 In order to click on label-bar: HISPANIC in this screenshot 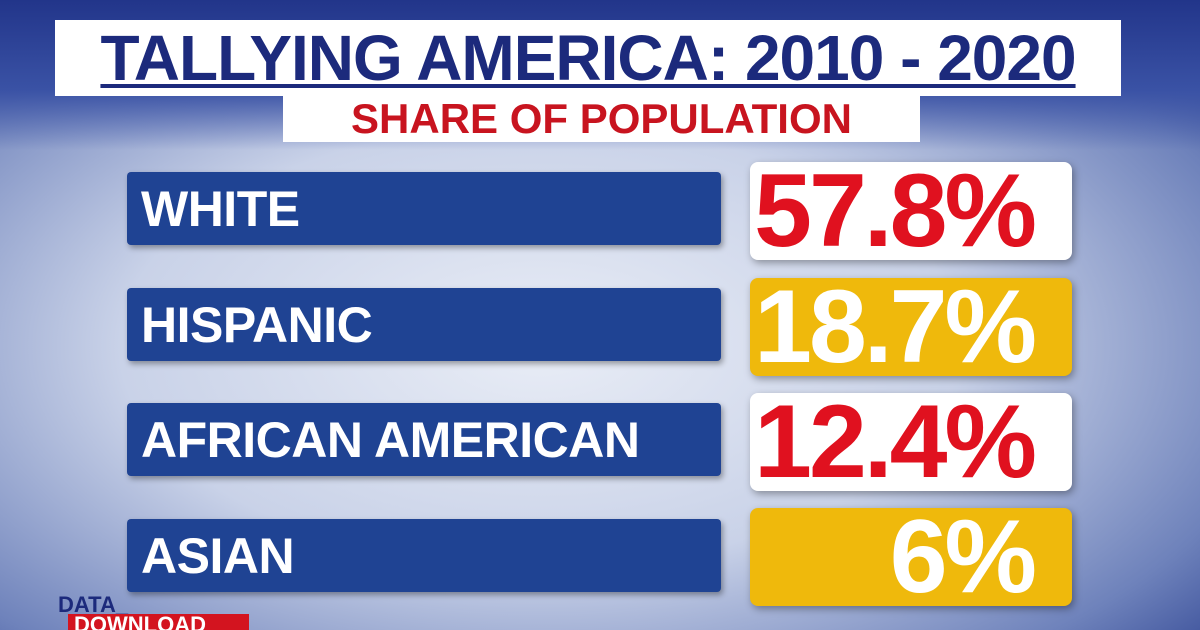, I will do `click(424, 324)`.